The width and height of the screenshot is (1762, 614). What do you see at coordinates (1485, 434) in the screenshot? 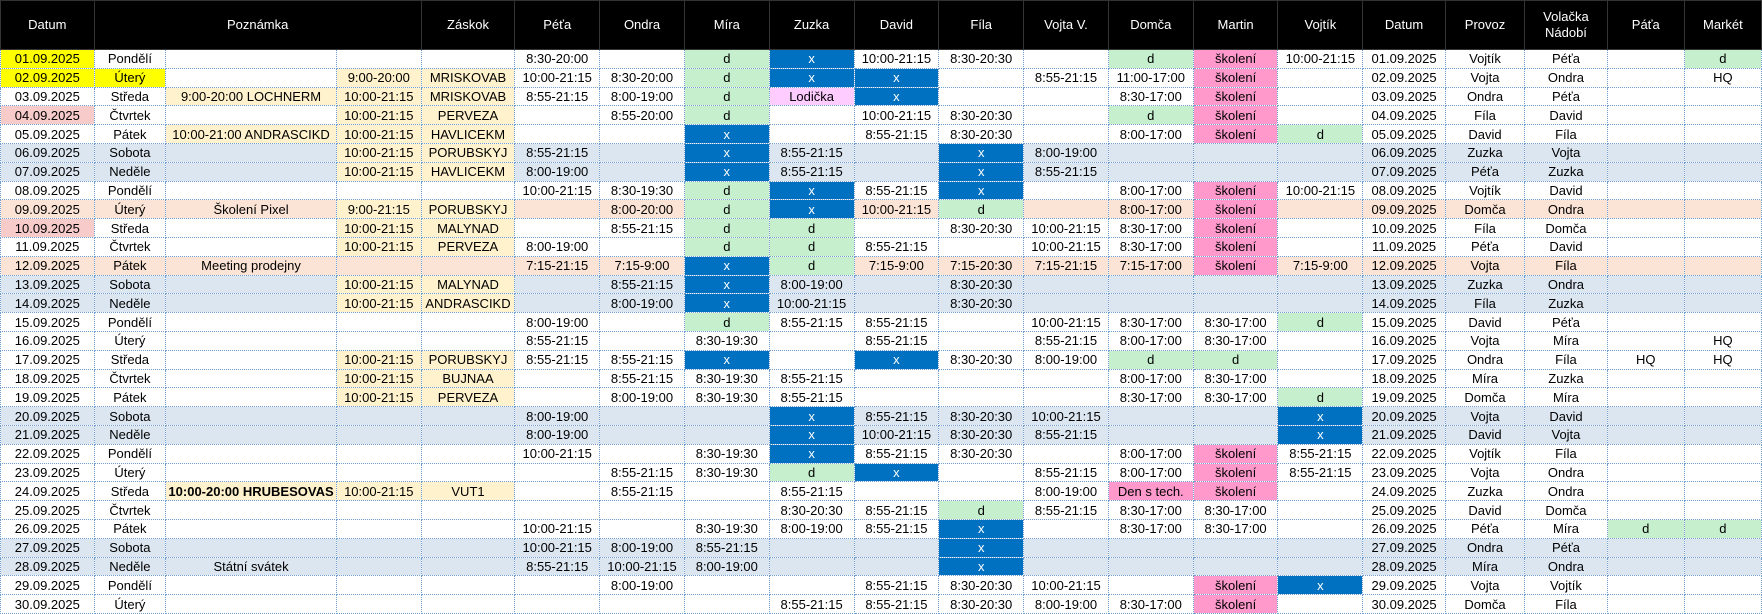
I see `cell-provoz: David` at bounding box center [1485, 434].